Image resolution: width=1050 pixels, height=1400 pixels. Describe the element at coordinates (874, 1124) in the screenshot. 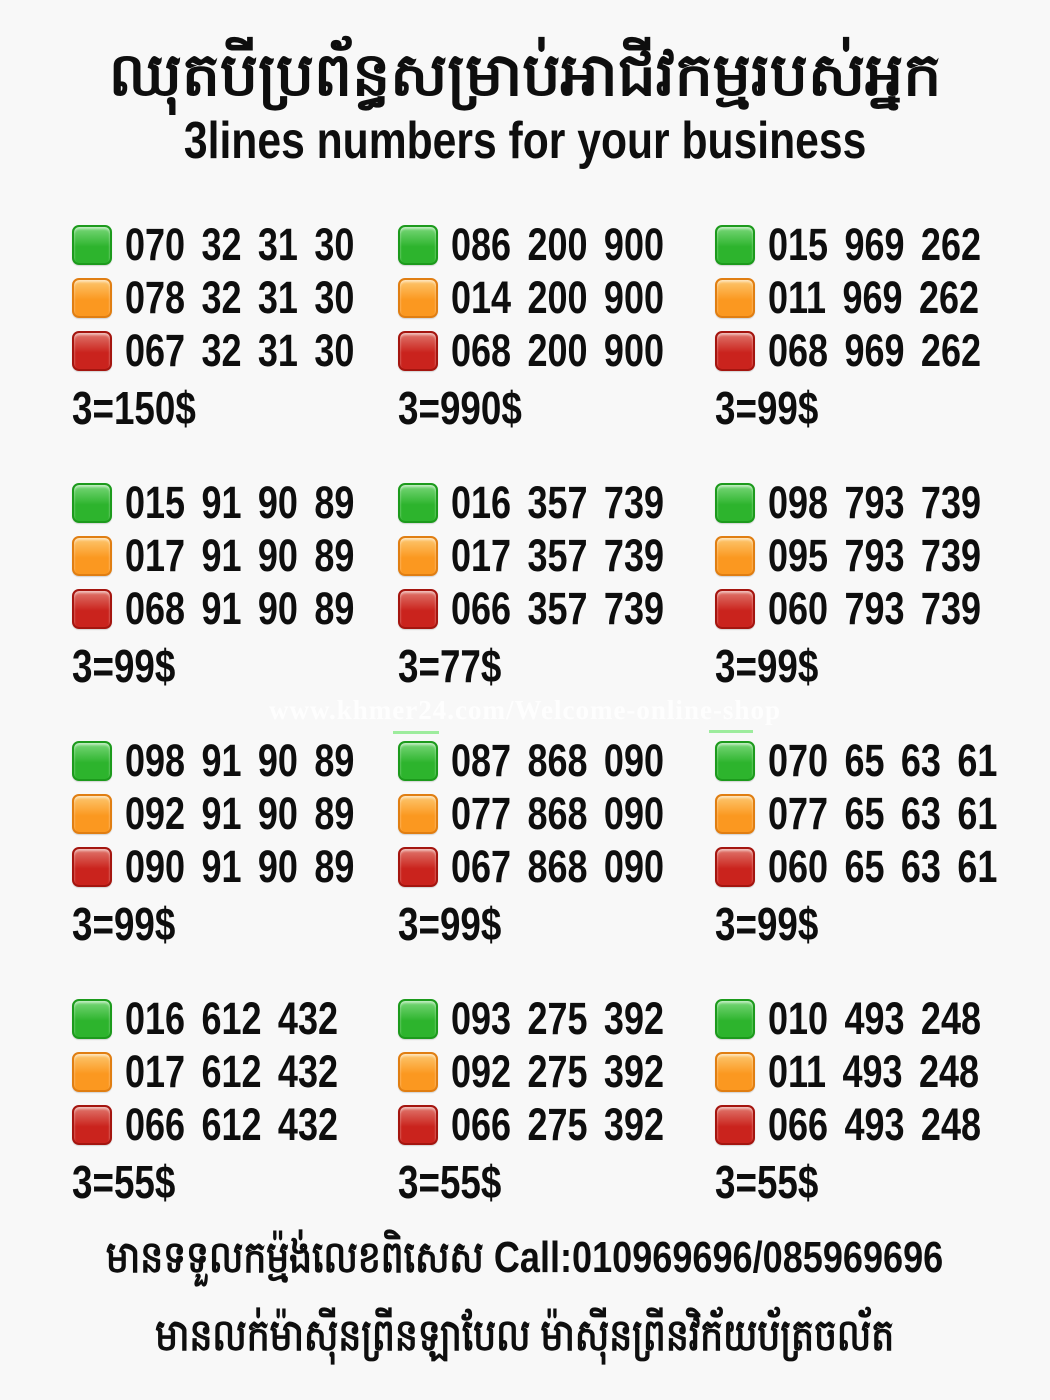

I see `phone-number: 066 493 248` at that location.